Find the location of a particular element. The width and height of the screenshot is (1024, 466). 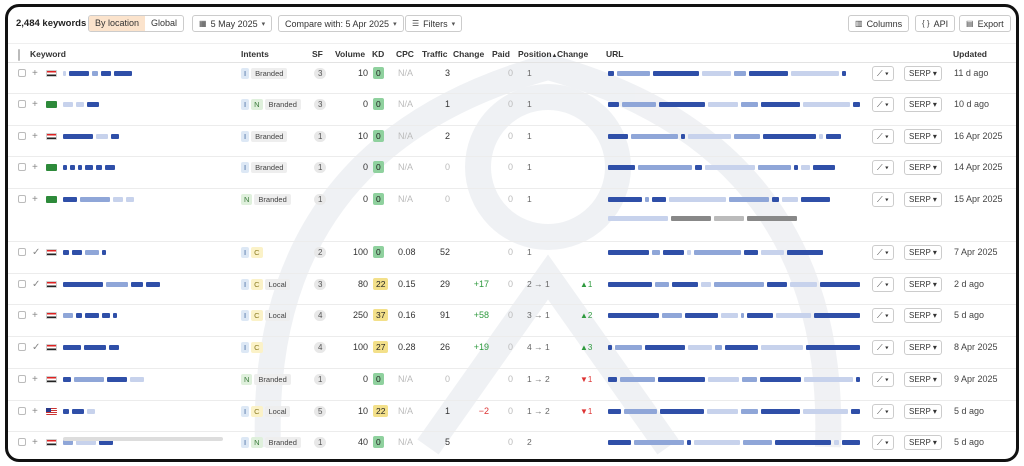

col-position-change: Change is located at coordinates (573, 54).